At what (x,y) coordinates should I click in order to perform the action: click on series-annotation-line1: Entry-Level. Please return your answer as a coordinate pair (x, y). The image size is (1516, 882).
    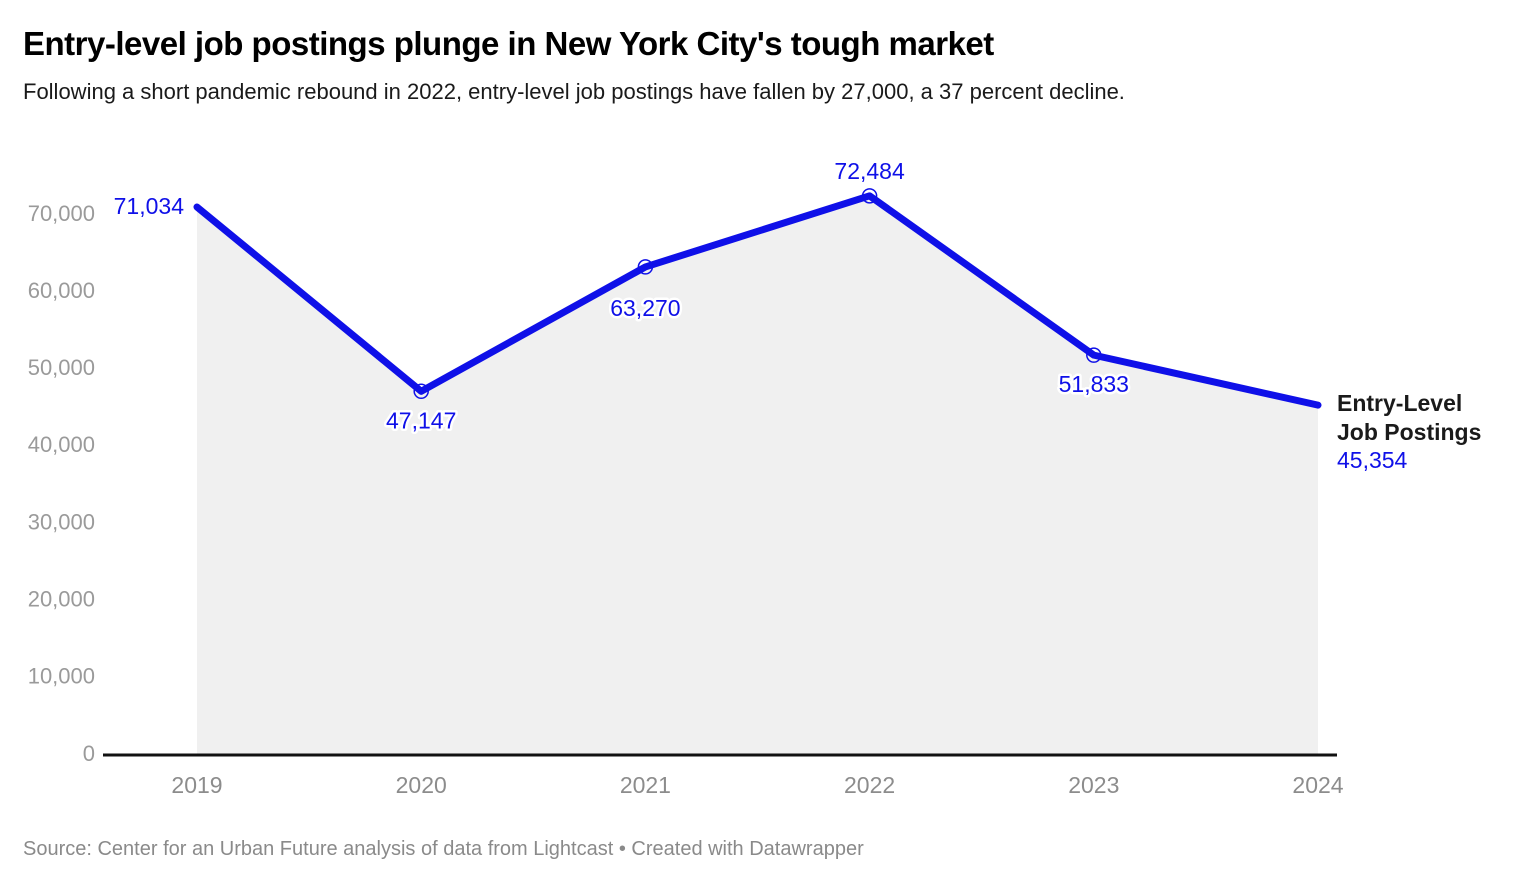
    Looking at the image, I should click on (1399, 403).